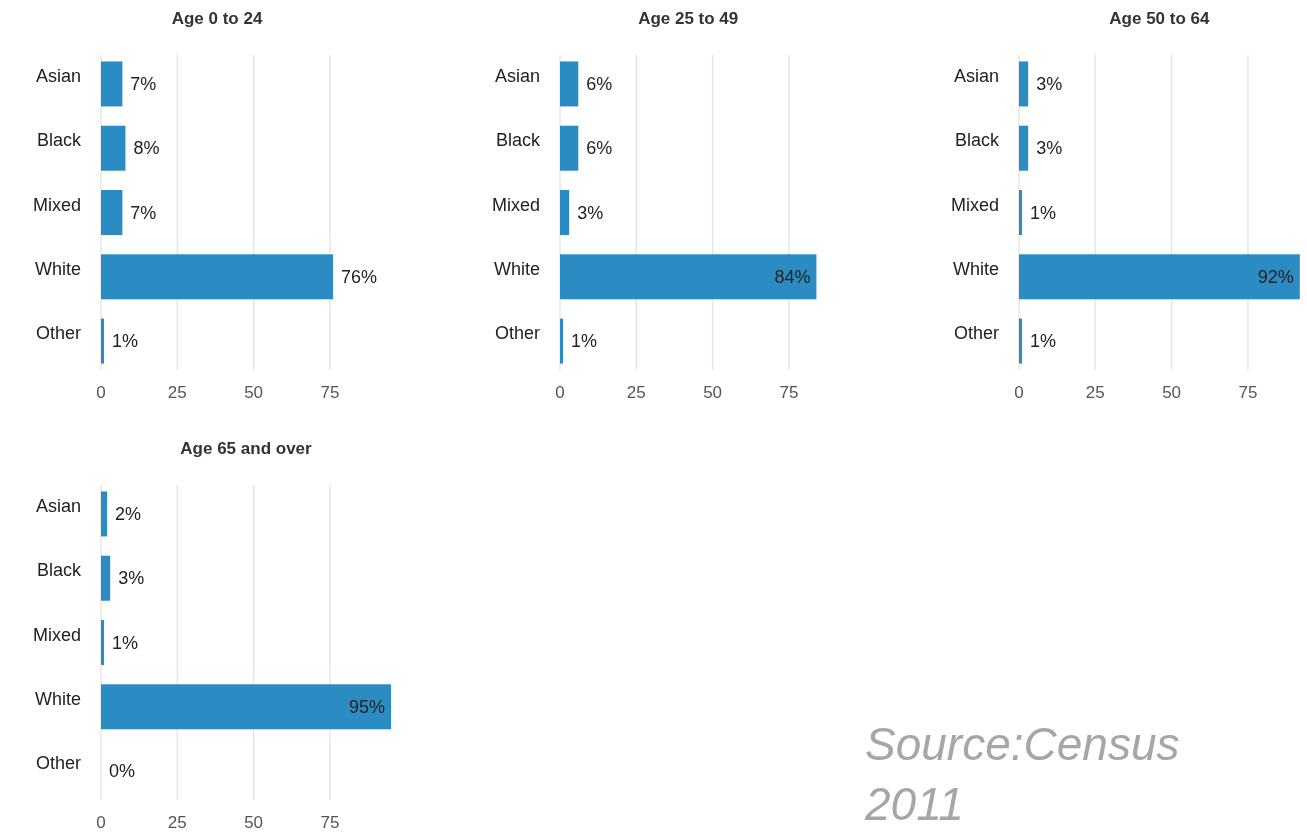 This screenshot has width=1307, height=832. What do you see at coordinates (128, 513) in the screenshot?
I see `data-label: 2%` at bounding box center [128, 513].